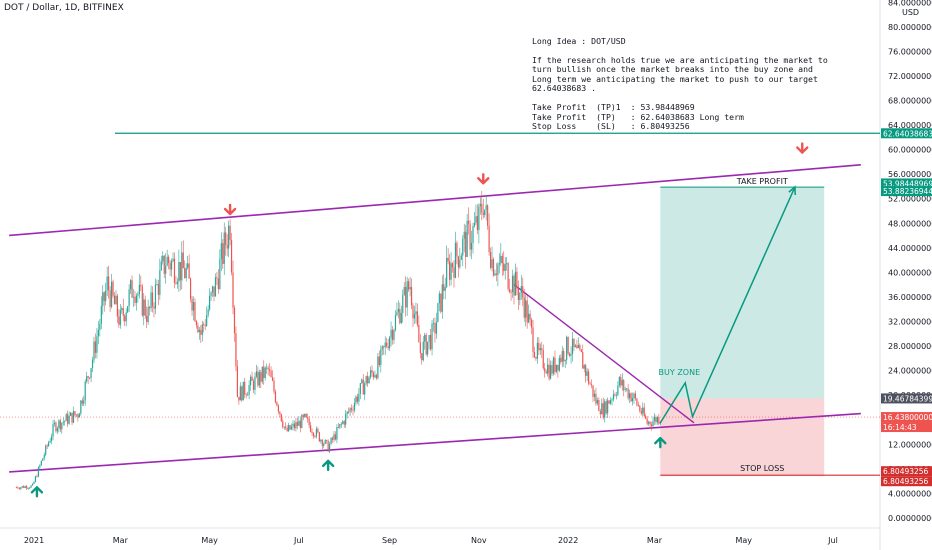  What do you see at coordinates (298, 540) in the screenshot?
I see `x-tick-label: Jul` at bounding box center [298, 540].